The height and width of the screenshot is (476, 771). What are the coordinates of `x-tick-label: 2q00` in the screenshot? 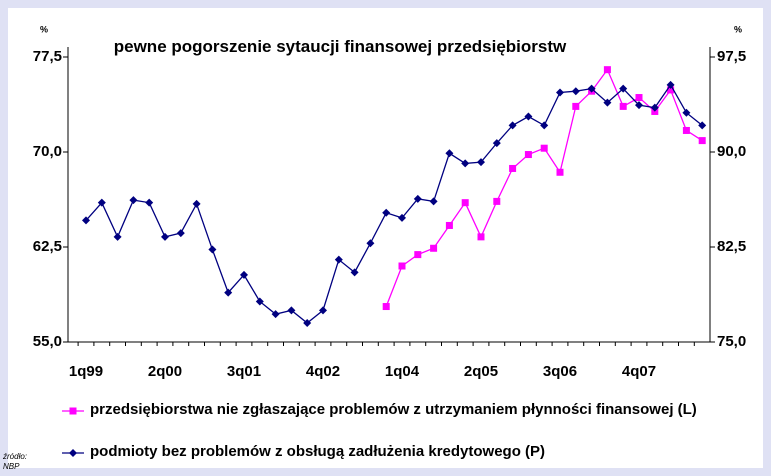 It's located at (165, 371).